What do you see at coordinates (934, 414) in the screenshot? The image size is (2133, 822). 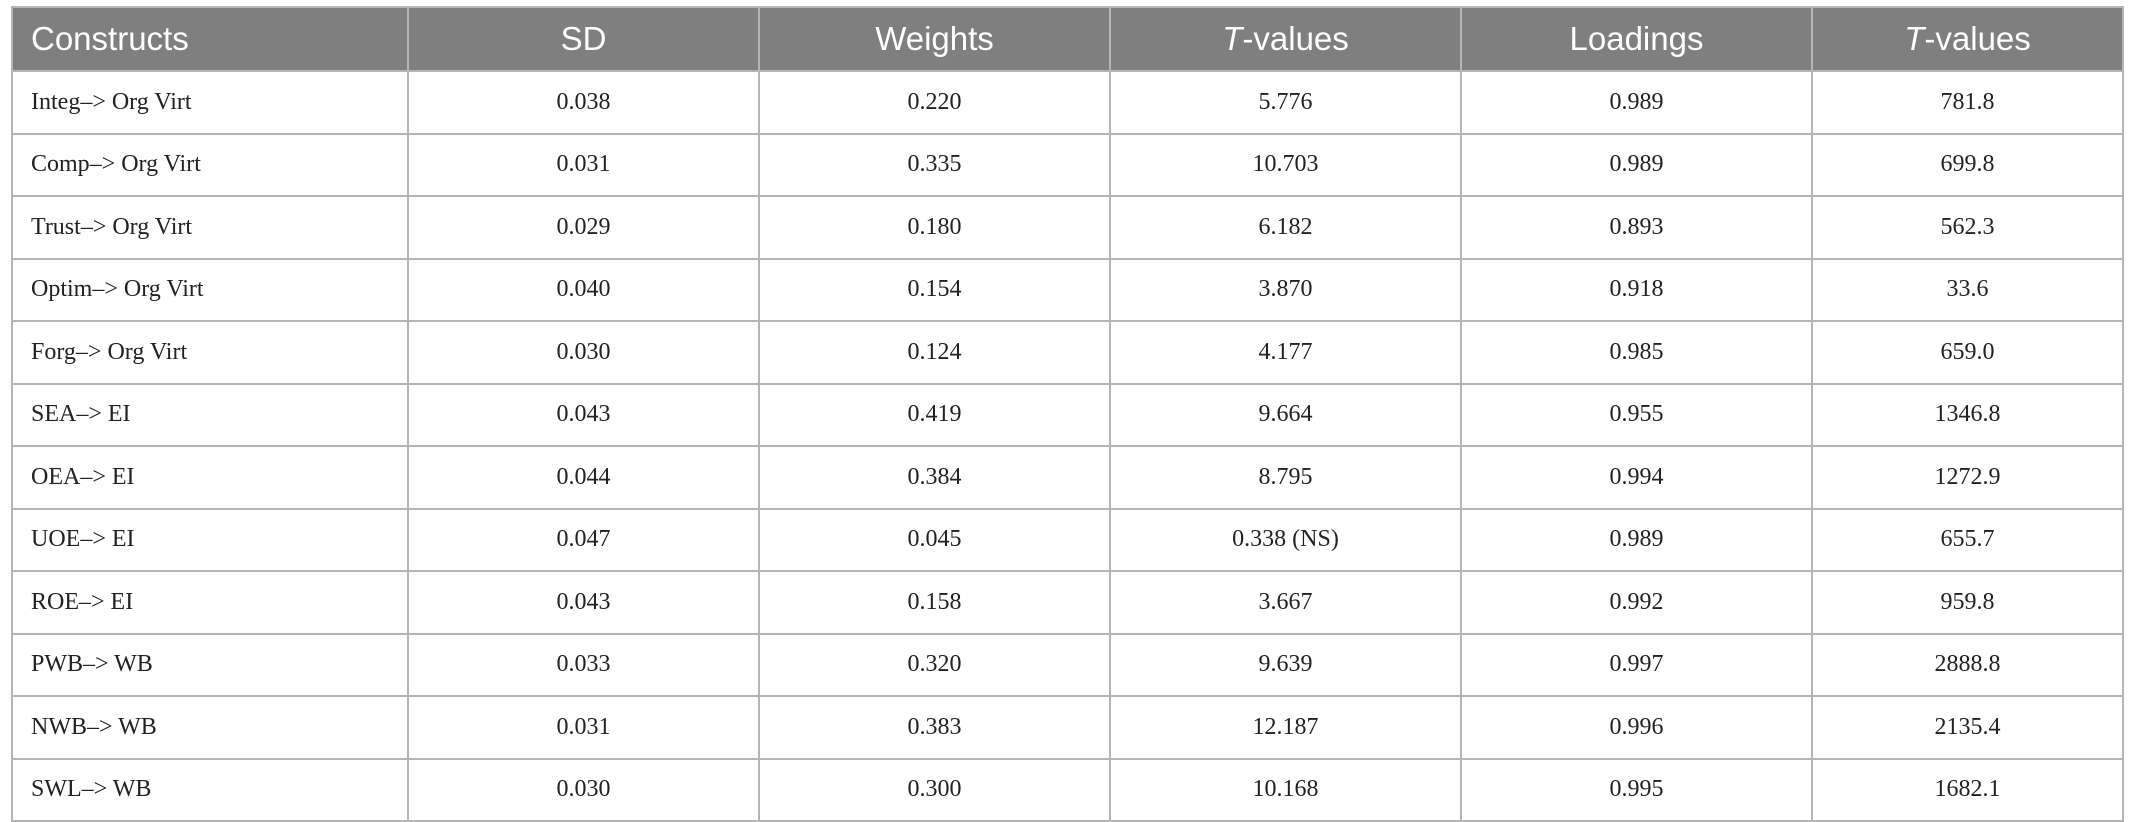 I see `value-cell: 0.419` at bounding box center [934, 414].